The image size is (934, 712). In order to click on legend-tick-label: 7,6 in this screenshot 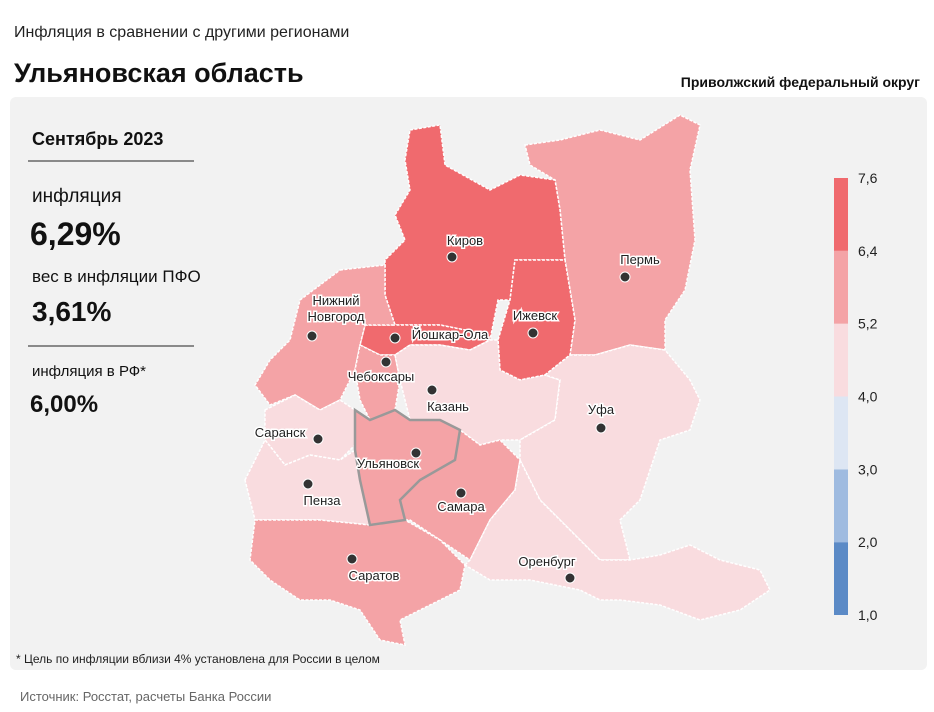, I will do `click(868, 178)`.